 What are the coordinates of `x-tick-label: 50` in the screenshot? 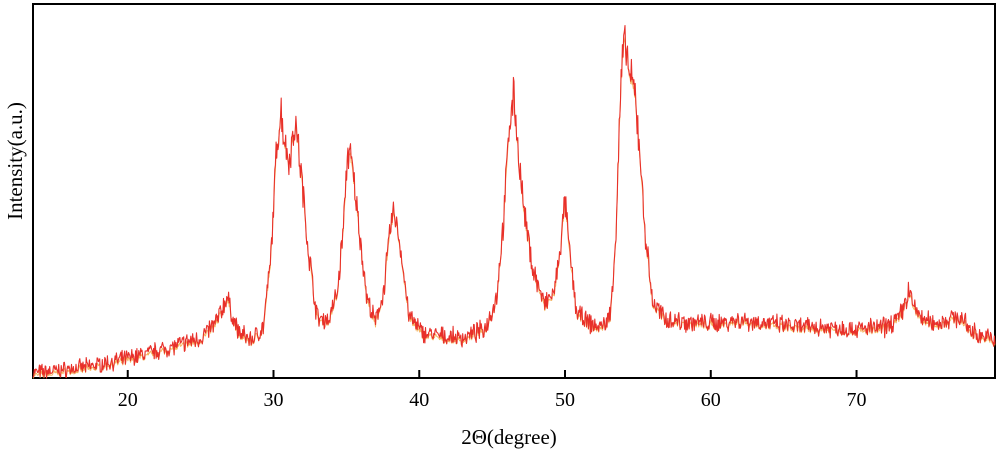 It's located at (565, 400).